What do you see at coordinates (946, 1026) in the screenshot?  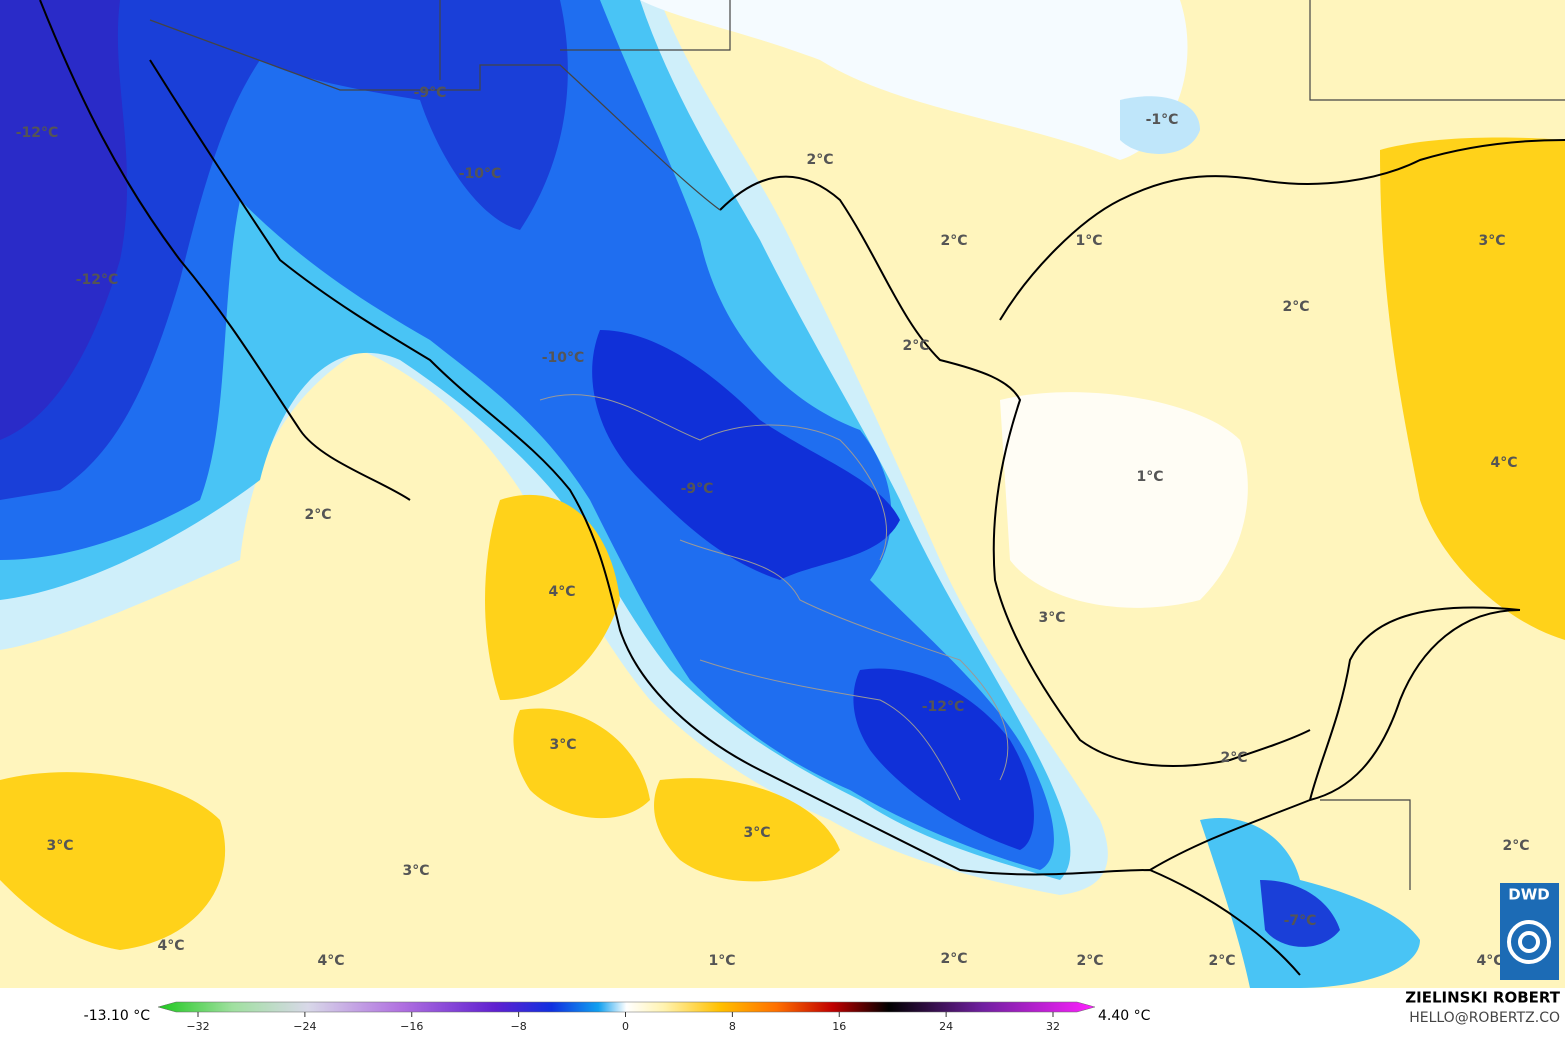 I see `colorbar-tick-label: 24` at bounding box center [946, 1026].